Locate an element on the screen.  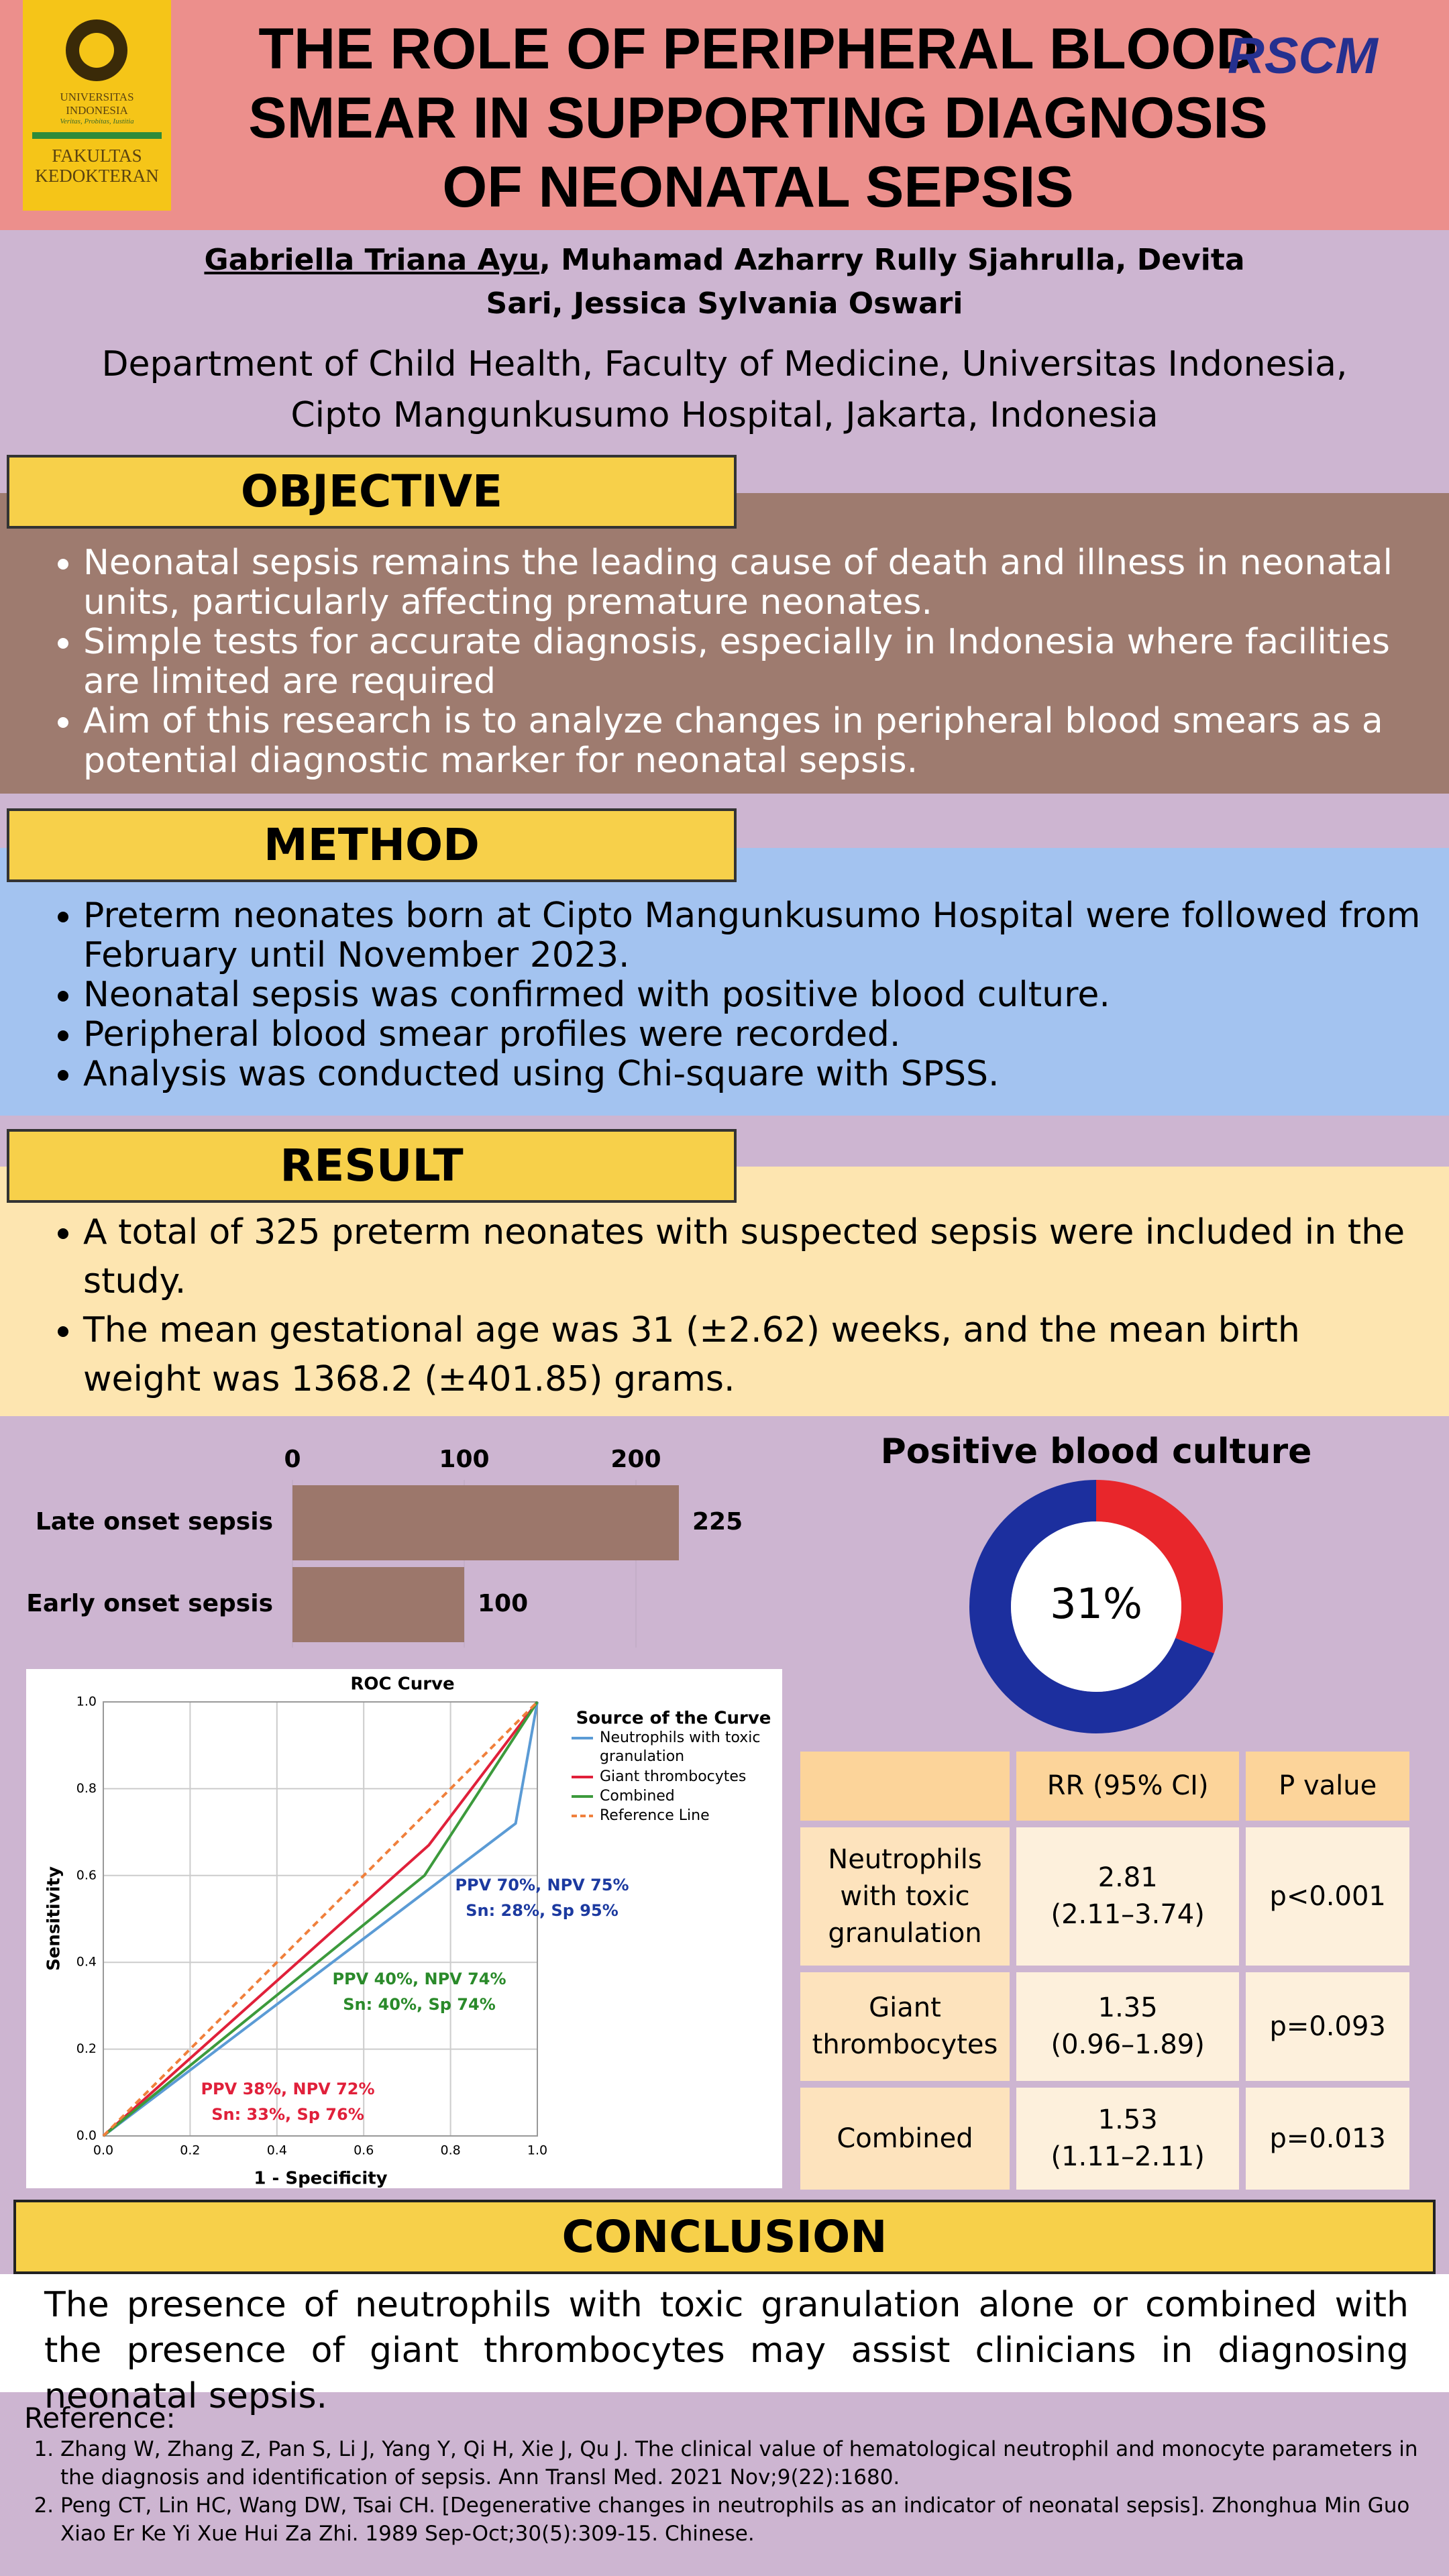
annotation: PPV 70%, NPV 75% is located at coordinates (542, 1885).